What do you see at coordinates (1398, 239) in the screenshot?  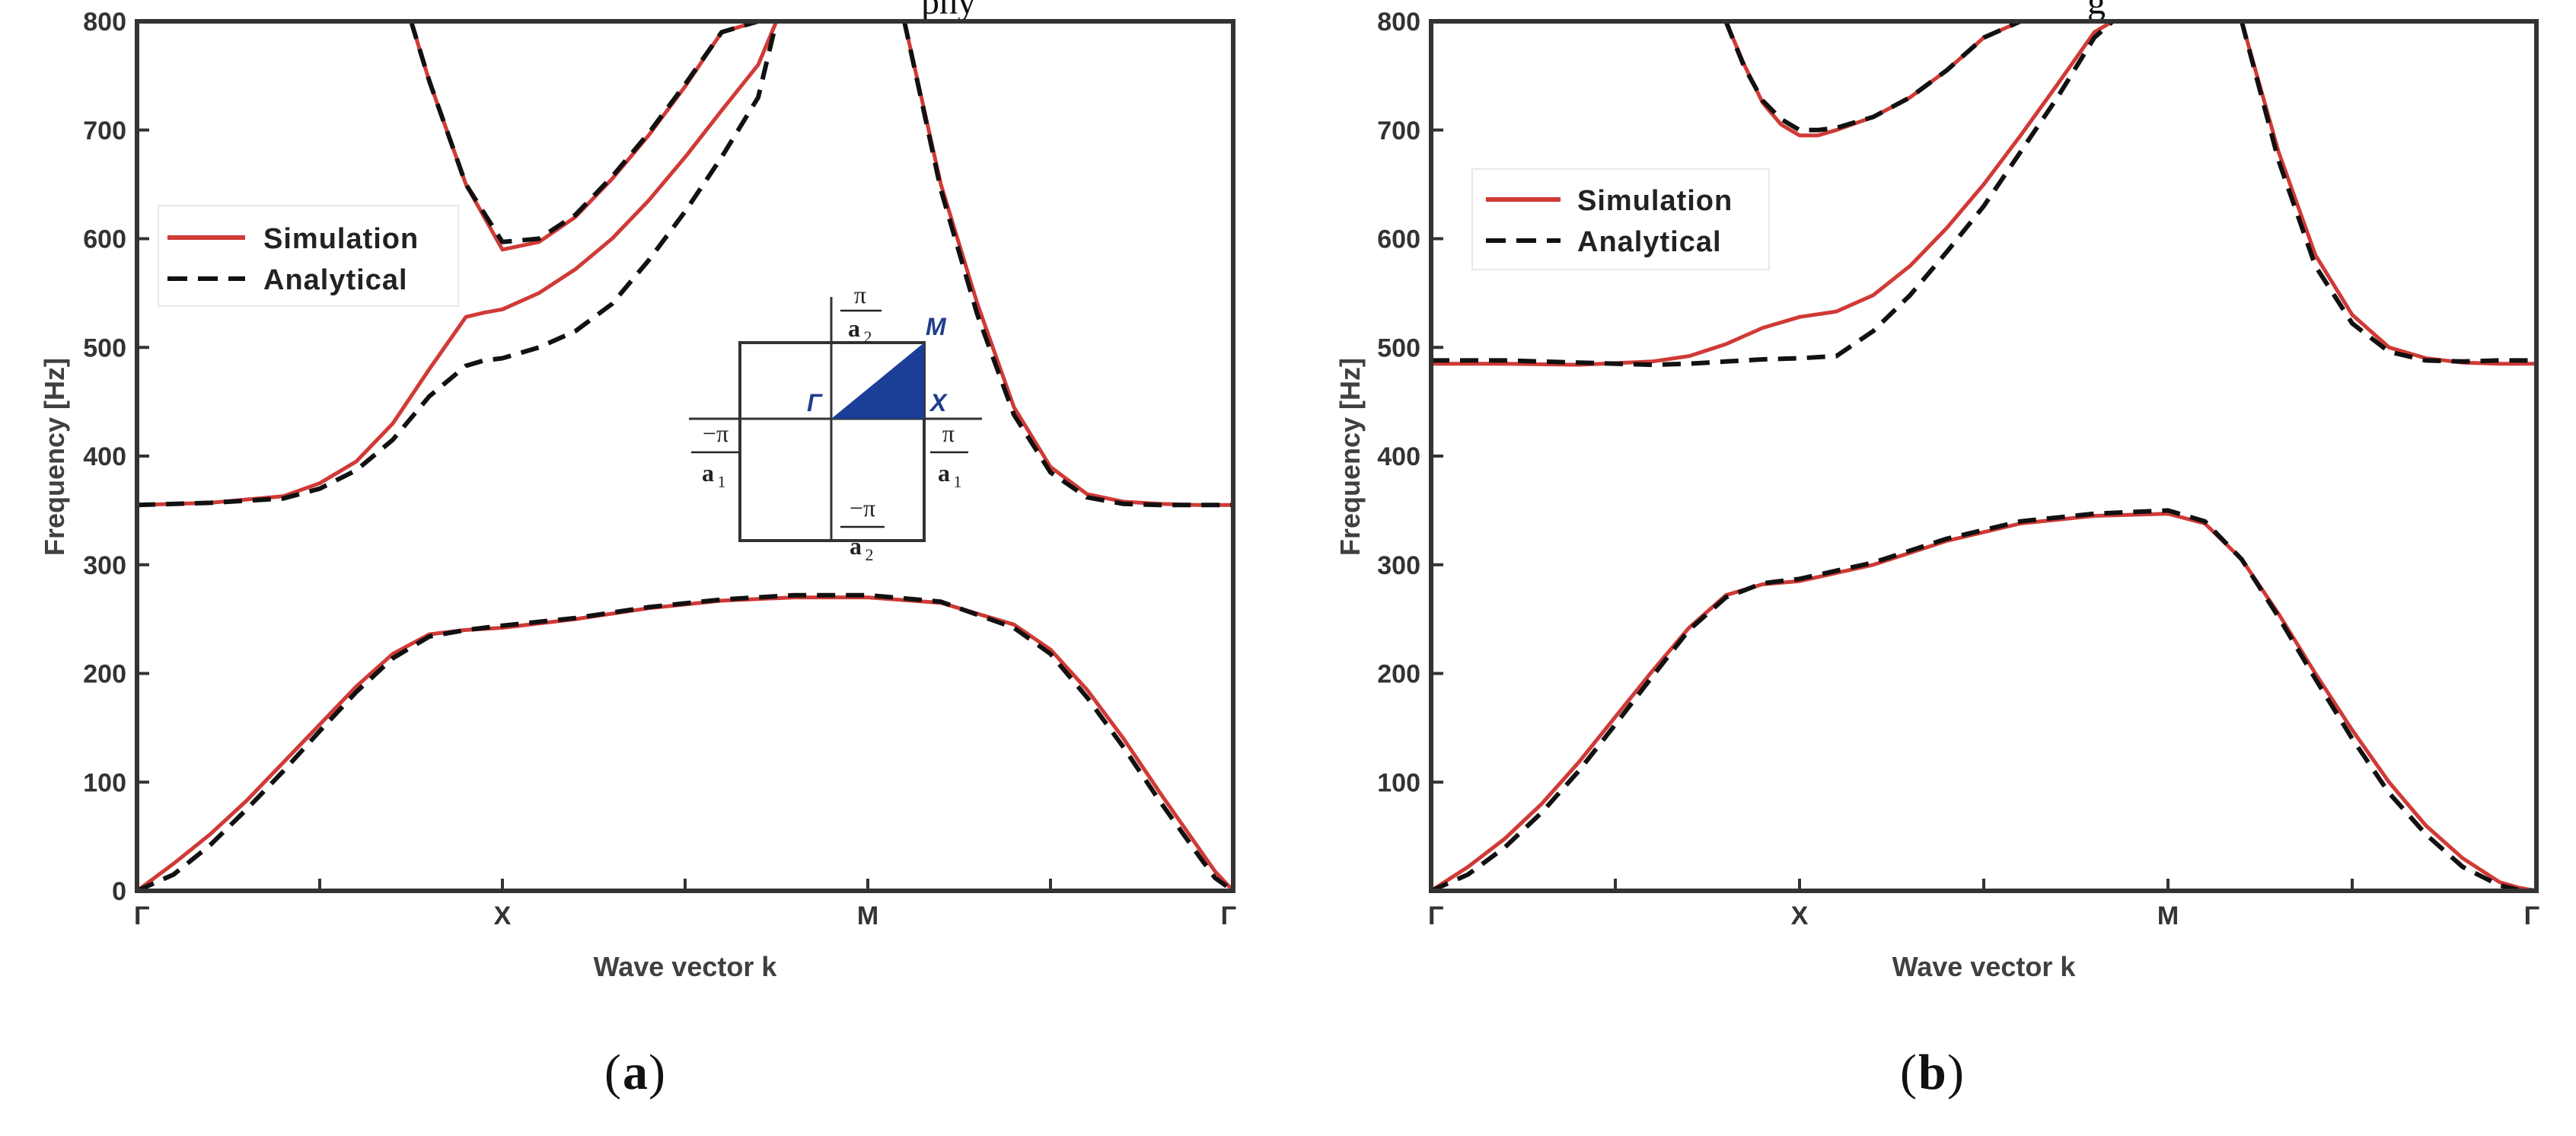 I see `y-tick-label-600-b: 600` at bounding box center [1398, 239].